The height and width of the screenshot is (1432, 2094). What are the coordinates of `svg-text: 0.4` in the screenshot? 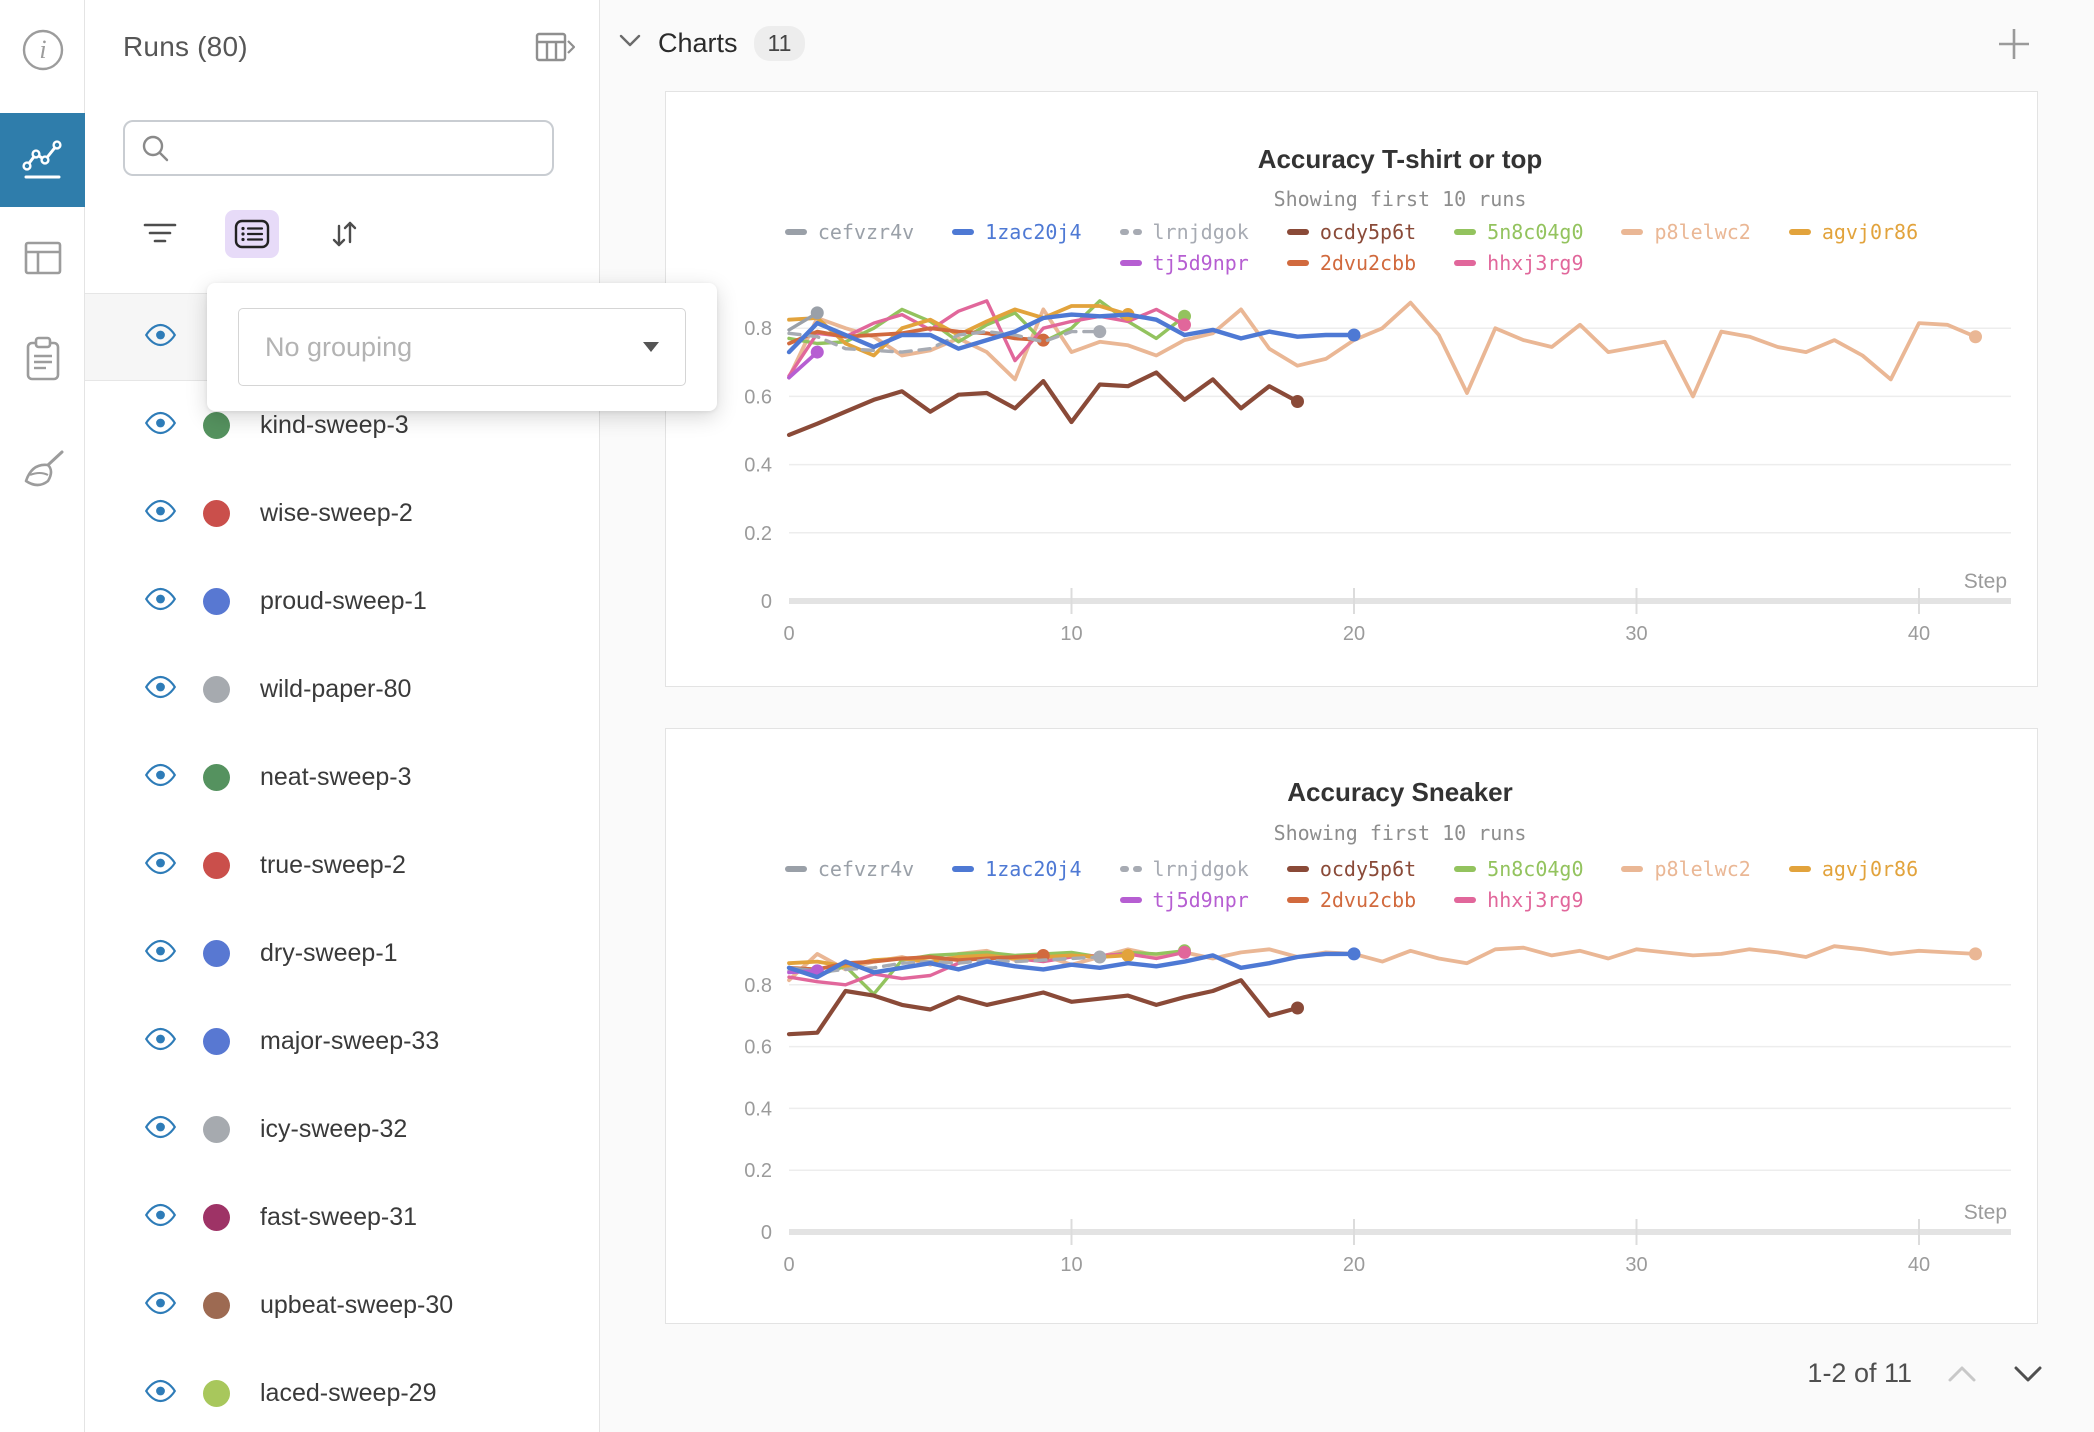 It's located at (758, 1109).